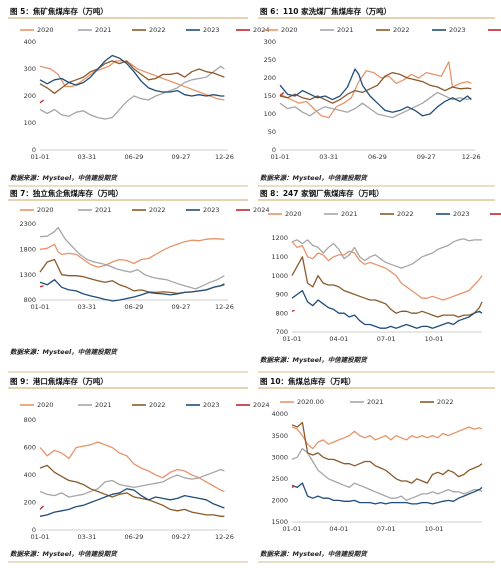  I want to click on y-tick-label: 250, so click(270, 60).